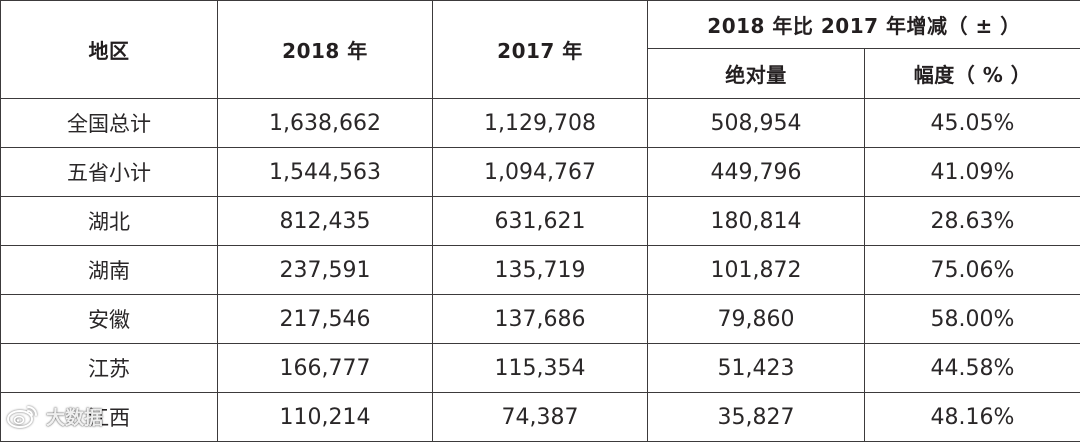  Describe the element at coordinates (109, 50) in the screenshot. I see `header-region: 地区` at that location.